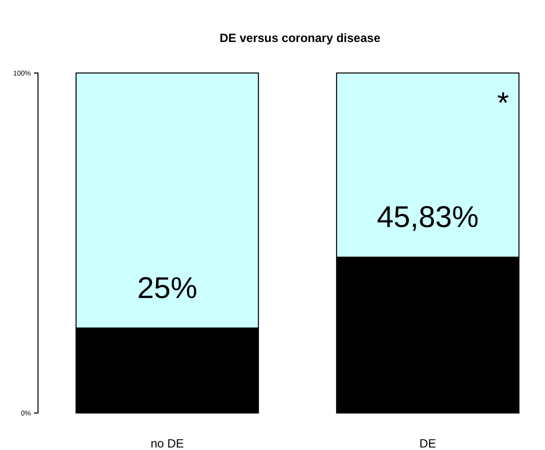  Describe the element at coordinates (167, 288) in the screenshot. I see `data-label: 25%` at that location.